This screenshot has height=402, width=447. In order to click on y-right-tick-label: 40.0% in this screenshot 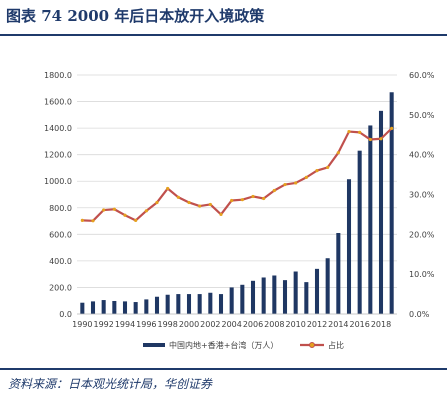, I will do `click(422, 155)`.